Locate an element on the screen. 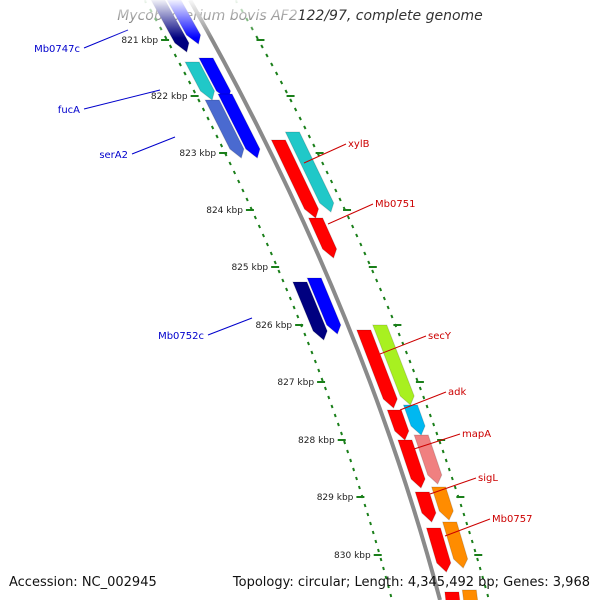  tick-label: 822 kbp is located at coordinates (169, 97).